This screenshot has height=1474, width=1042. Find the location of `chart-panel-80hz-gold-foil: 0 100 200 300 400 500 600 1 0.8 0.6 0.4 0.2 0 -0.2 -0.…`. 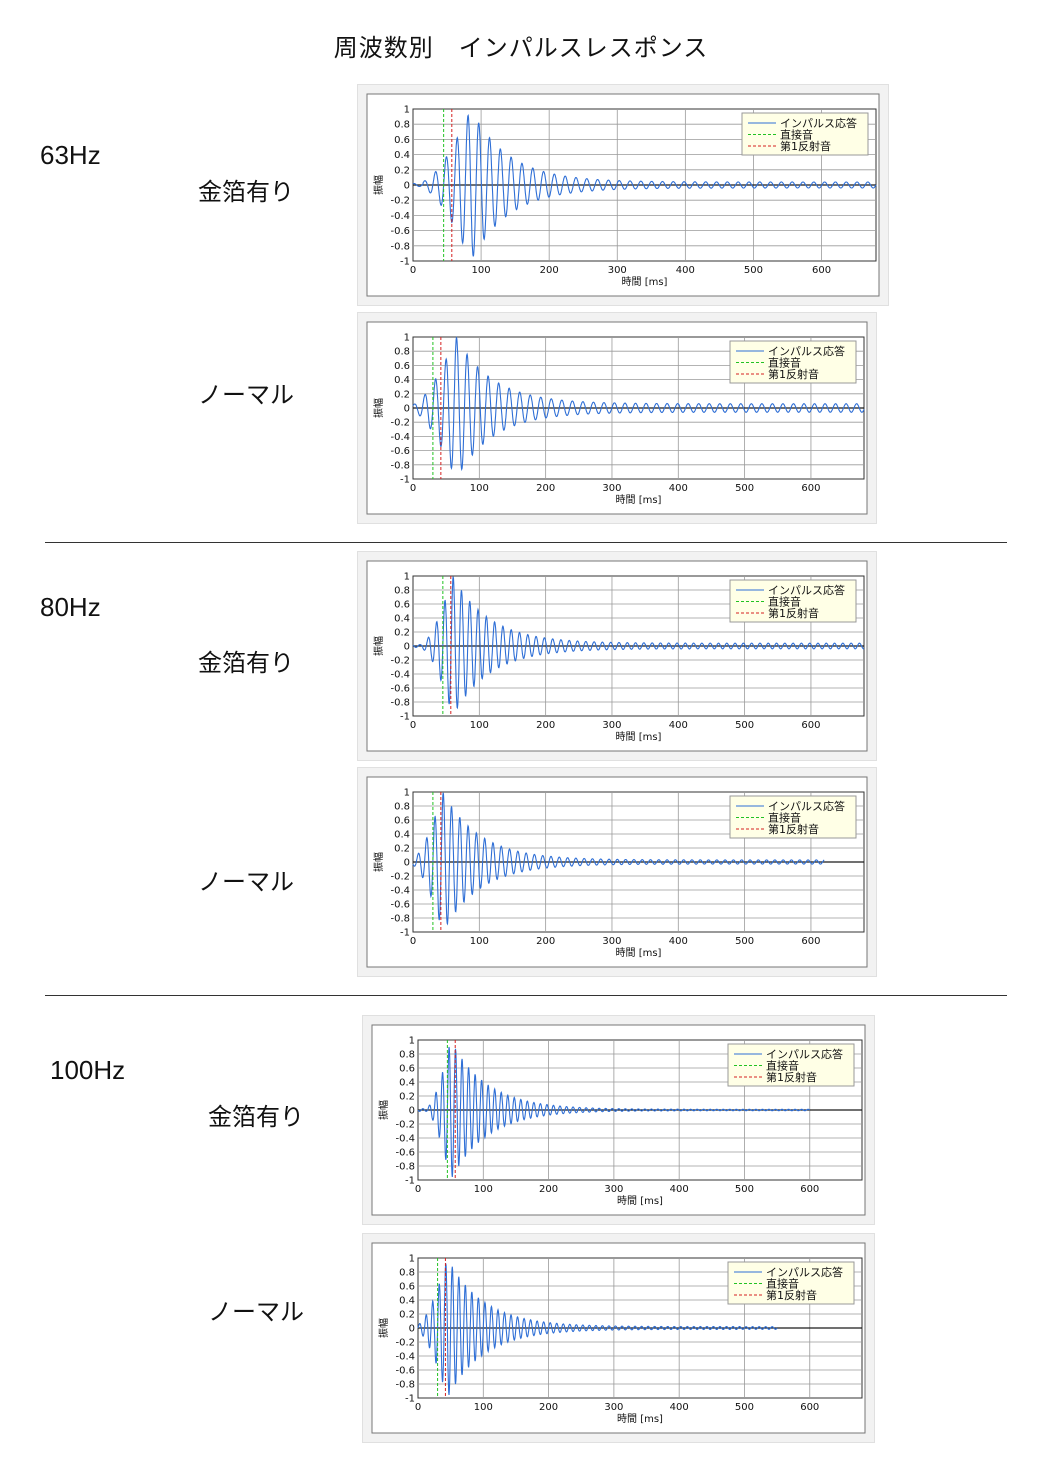

chart-panel-80hz-gold-foil: 0 100 200 300 400 500 600 1 0.8 0.6 0.4 0.2 0 -0.2 -0.… is located at coordinates (617, 656).